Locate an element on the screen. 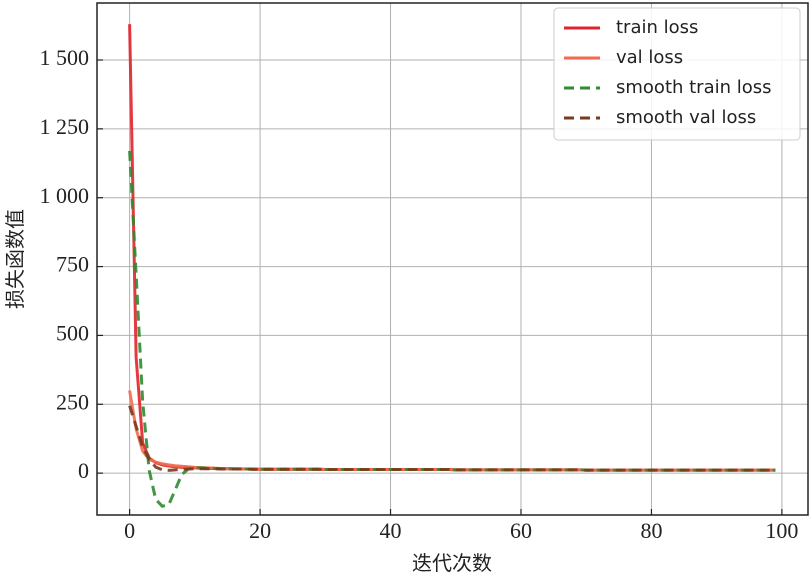  legend-label: smooth val loss is located at coordinates (686, 117).